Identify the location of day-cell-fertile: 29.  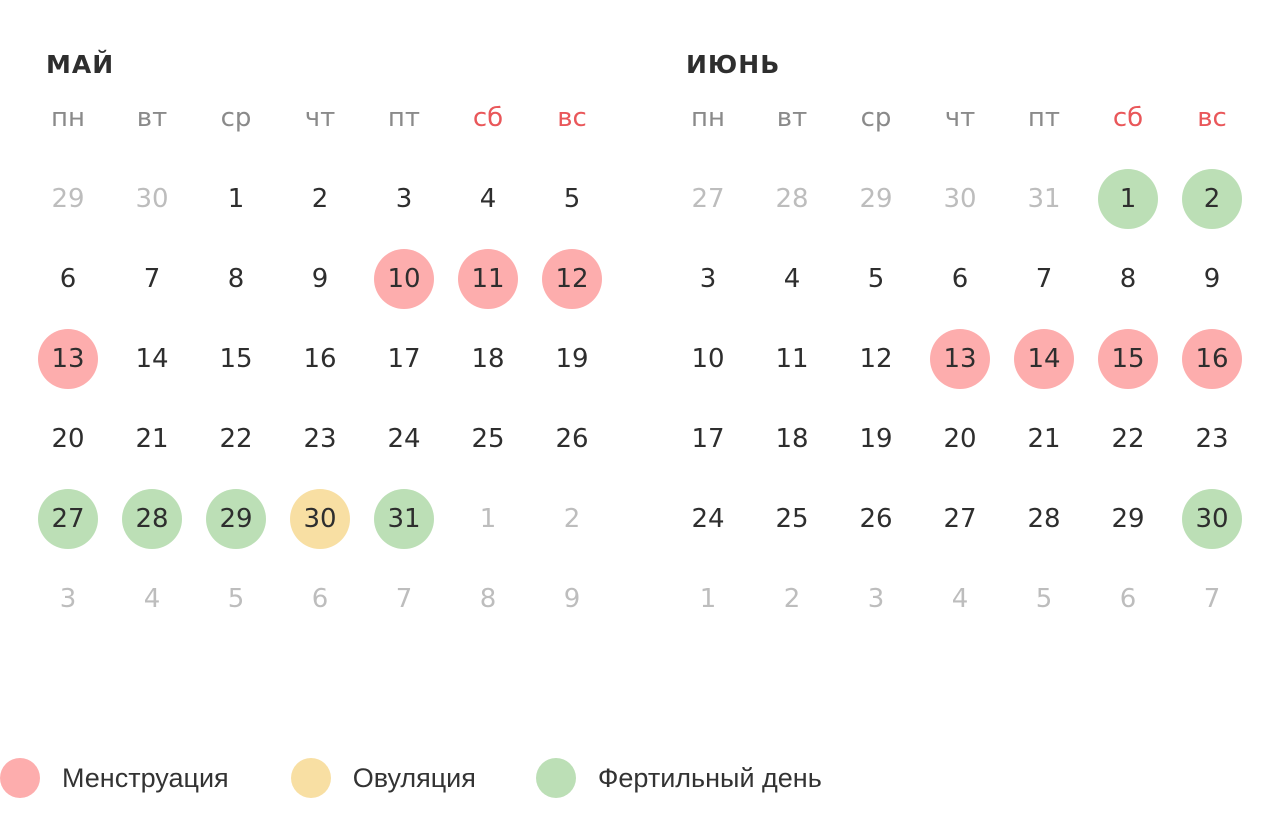
(236, 529).